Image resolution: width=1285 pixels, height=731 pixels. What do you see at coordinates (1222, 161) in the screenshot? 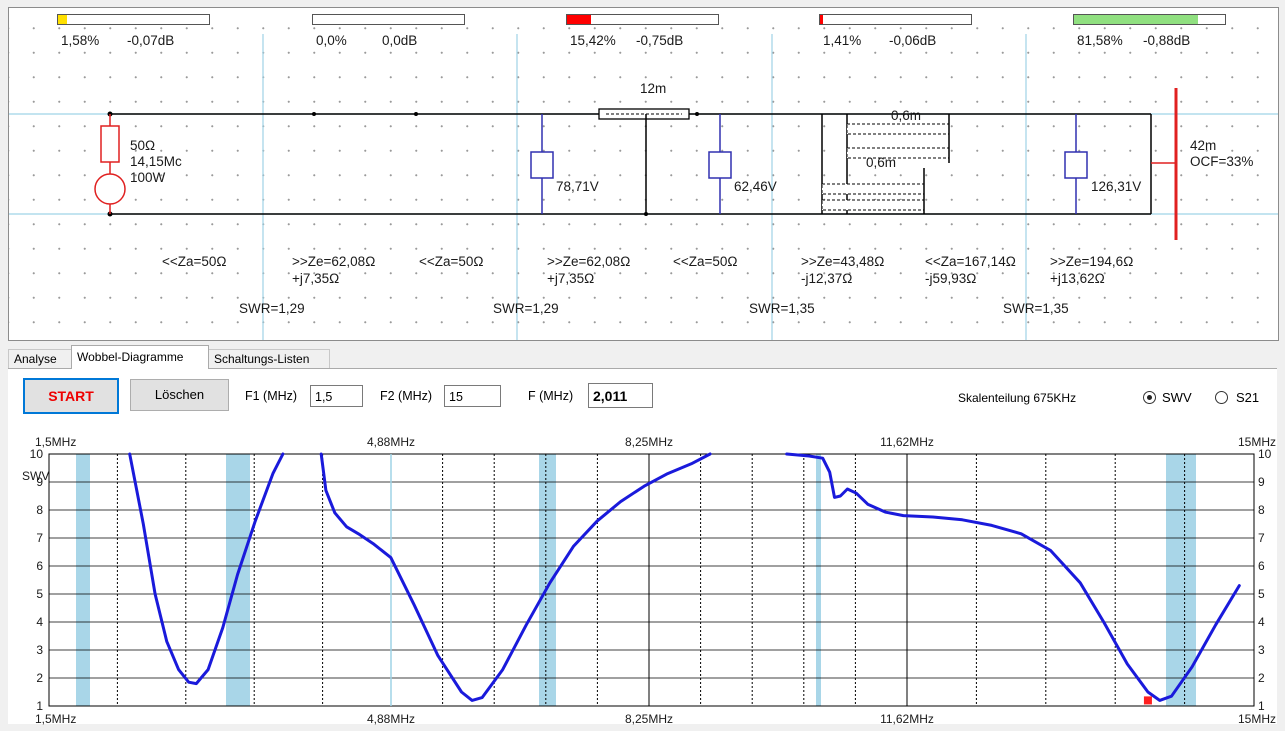
I see `antenna-ocf: OCF=33%` at bounding box center [1222, 161].